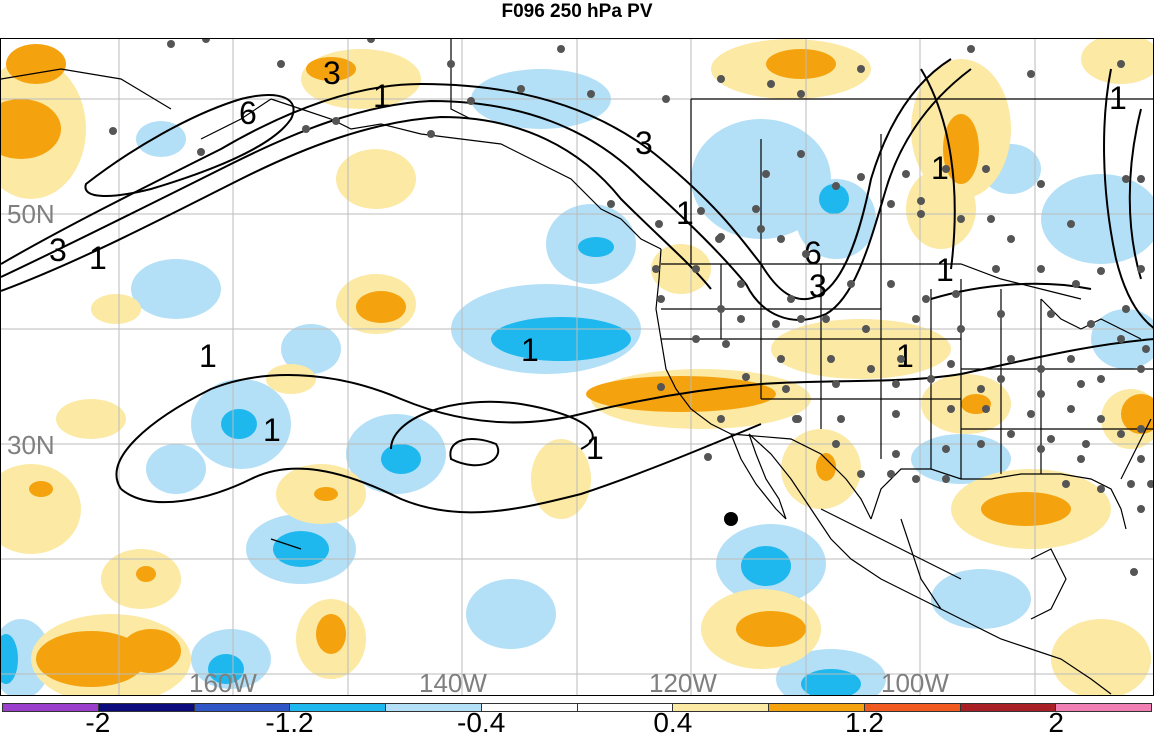 The width and height of the screenshot is (1154, 739). Describe the element at coordinates (98, 722) in the screenshot. I see `colorbar-tick-label: -2` at that location.